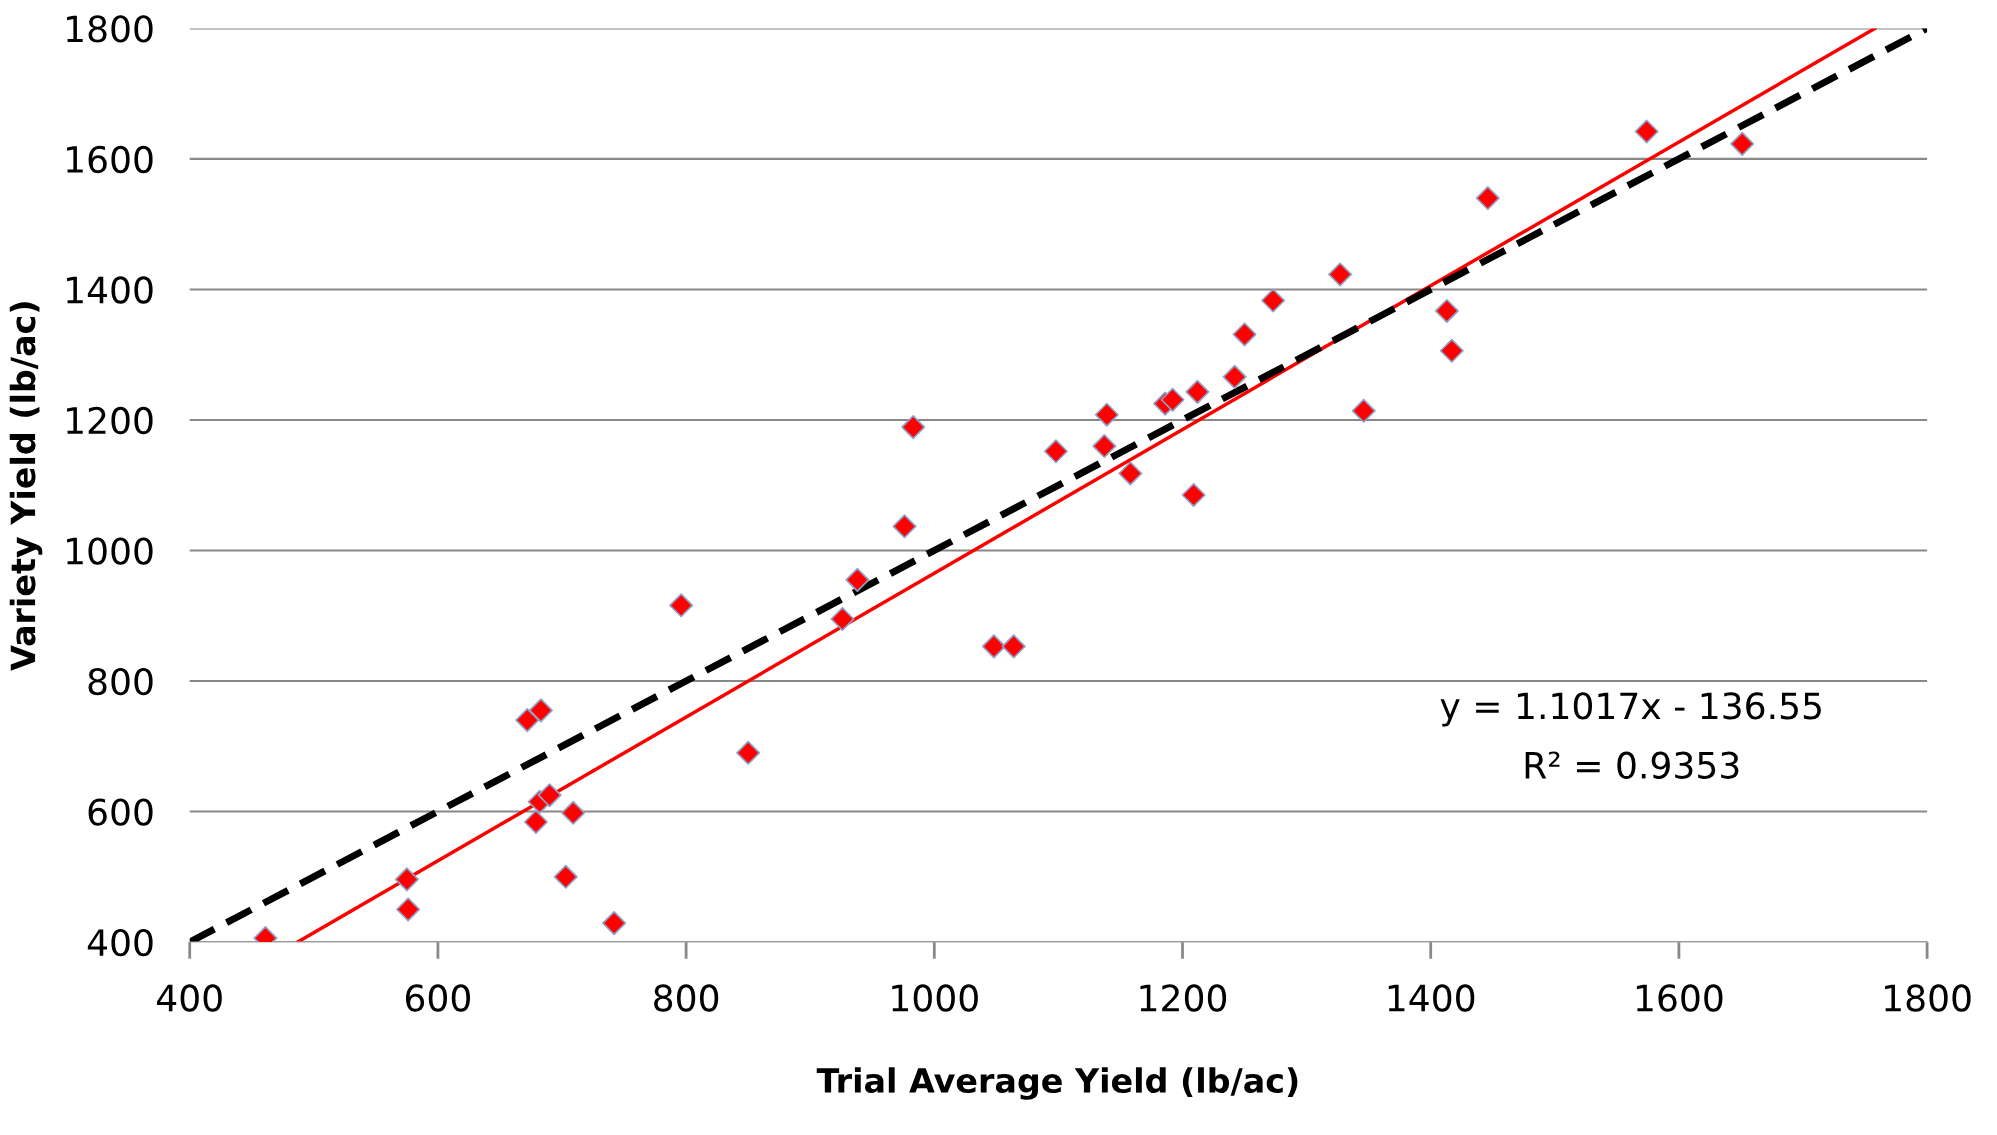 The height and width of the screenshot is (1135, 1997). Describe the element at coordinates (120, 942) in the screenshot. I see `y-tick-label: 400` at that location.